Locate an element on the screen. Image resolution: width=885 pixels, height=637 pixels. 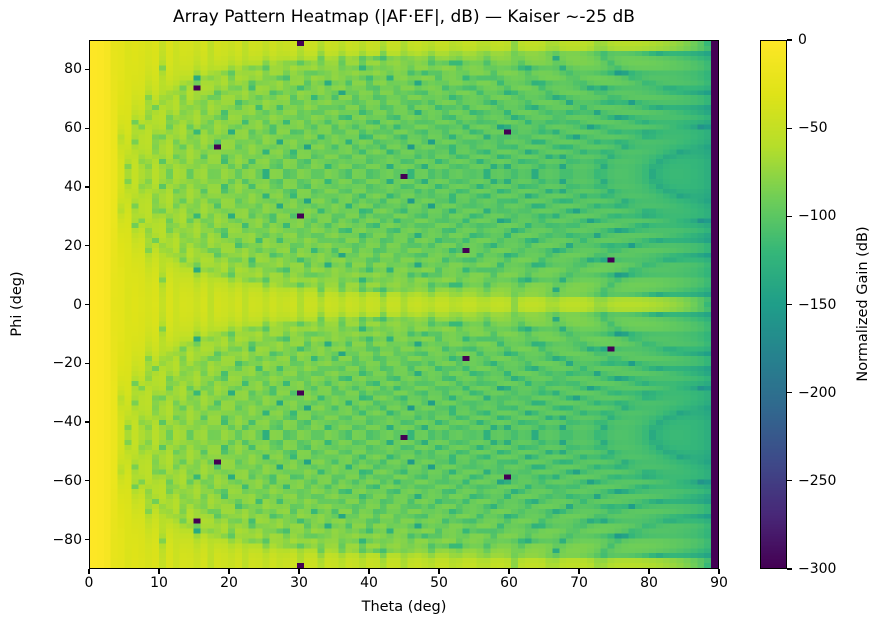
x-tick-label: 0 is located at coordinates (89, 583).